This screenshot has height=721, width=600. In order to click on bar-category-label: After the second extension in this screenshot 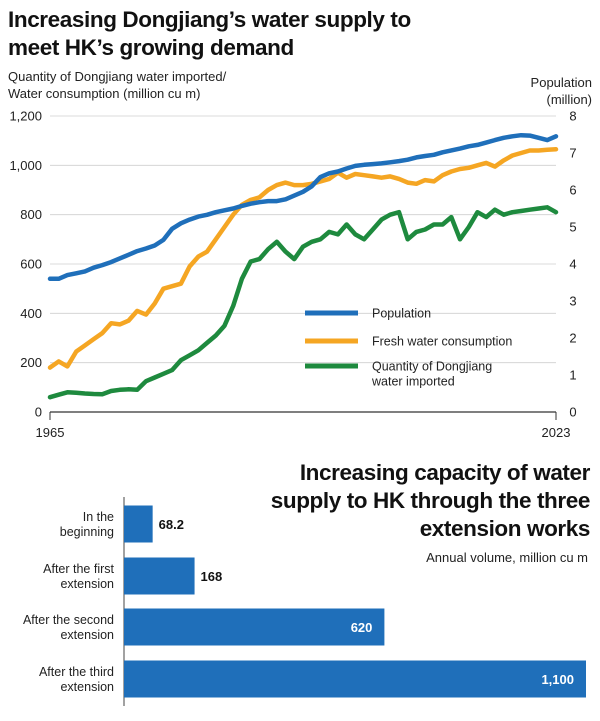, I will do `click(68, 627)`.